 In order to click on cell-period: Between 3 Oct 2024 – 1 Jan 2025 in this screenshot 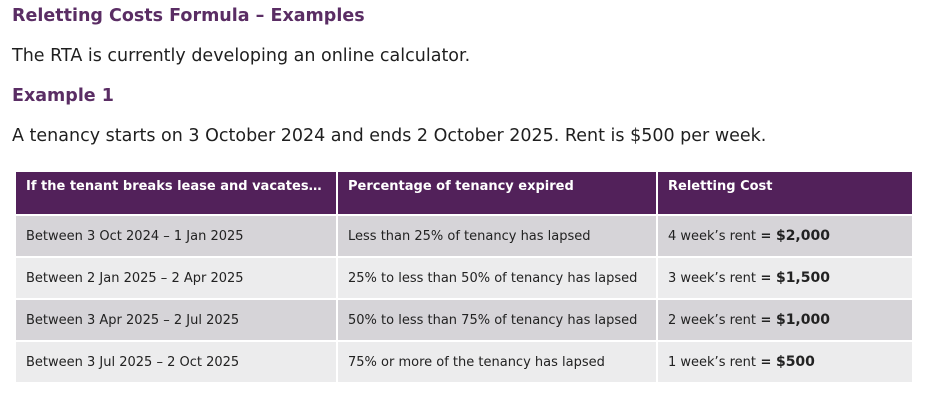, I will do `click(177, 237)`.